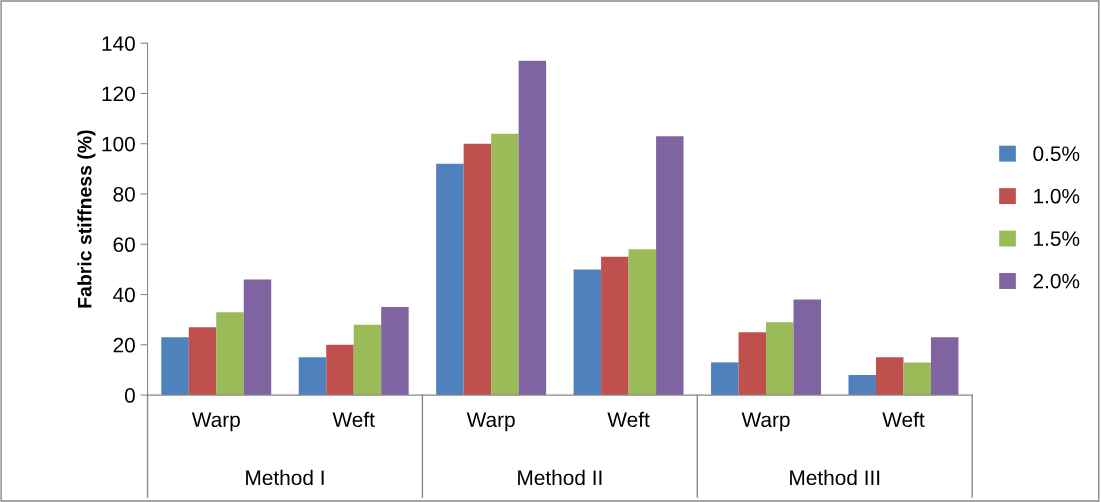 Image resolution: width=1101 pixels, height=502 pixels. What do you see at coordinates (129, 395) in the screenshot?
I see `y-tick-label: 0` at bounding box center [129, 395].